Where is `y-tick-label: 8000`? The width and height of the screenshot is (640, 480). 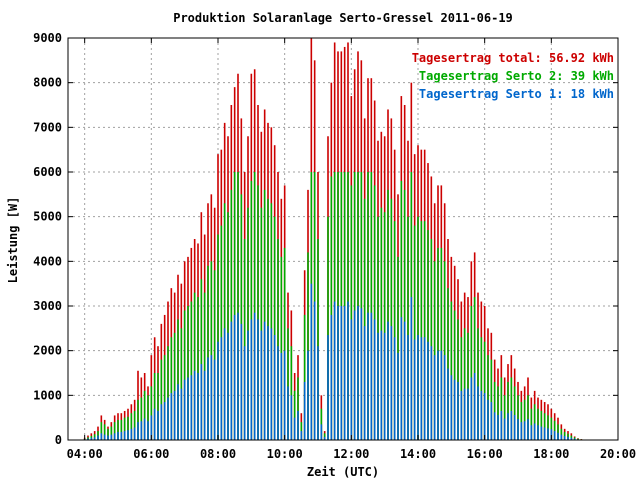
y-tick-label: 8000 is located at coordinates (47, 83).